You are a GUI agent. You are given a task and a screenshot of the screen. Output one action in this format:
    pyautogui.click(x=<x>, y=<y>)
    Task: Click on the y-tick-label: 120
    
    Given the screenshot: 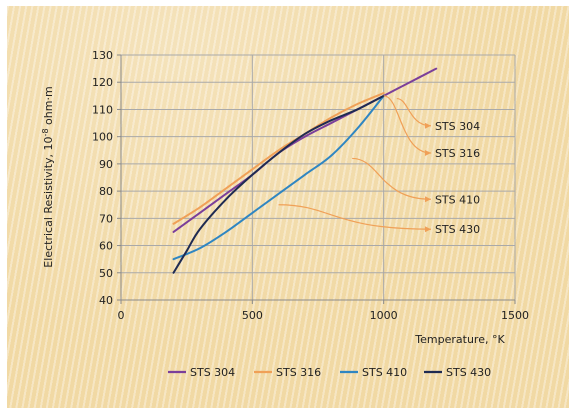 What is the action you would take?
    pyautogui.click(x=102, y=82)
    